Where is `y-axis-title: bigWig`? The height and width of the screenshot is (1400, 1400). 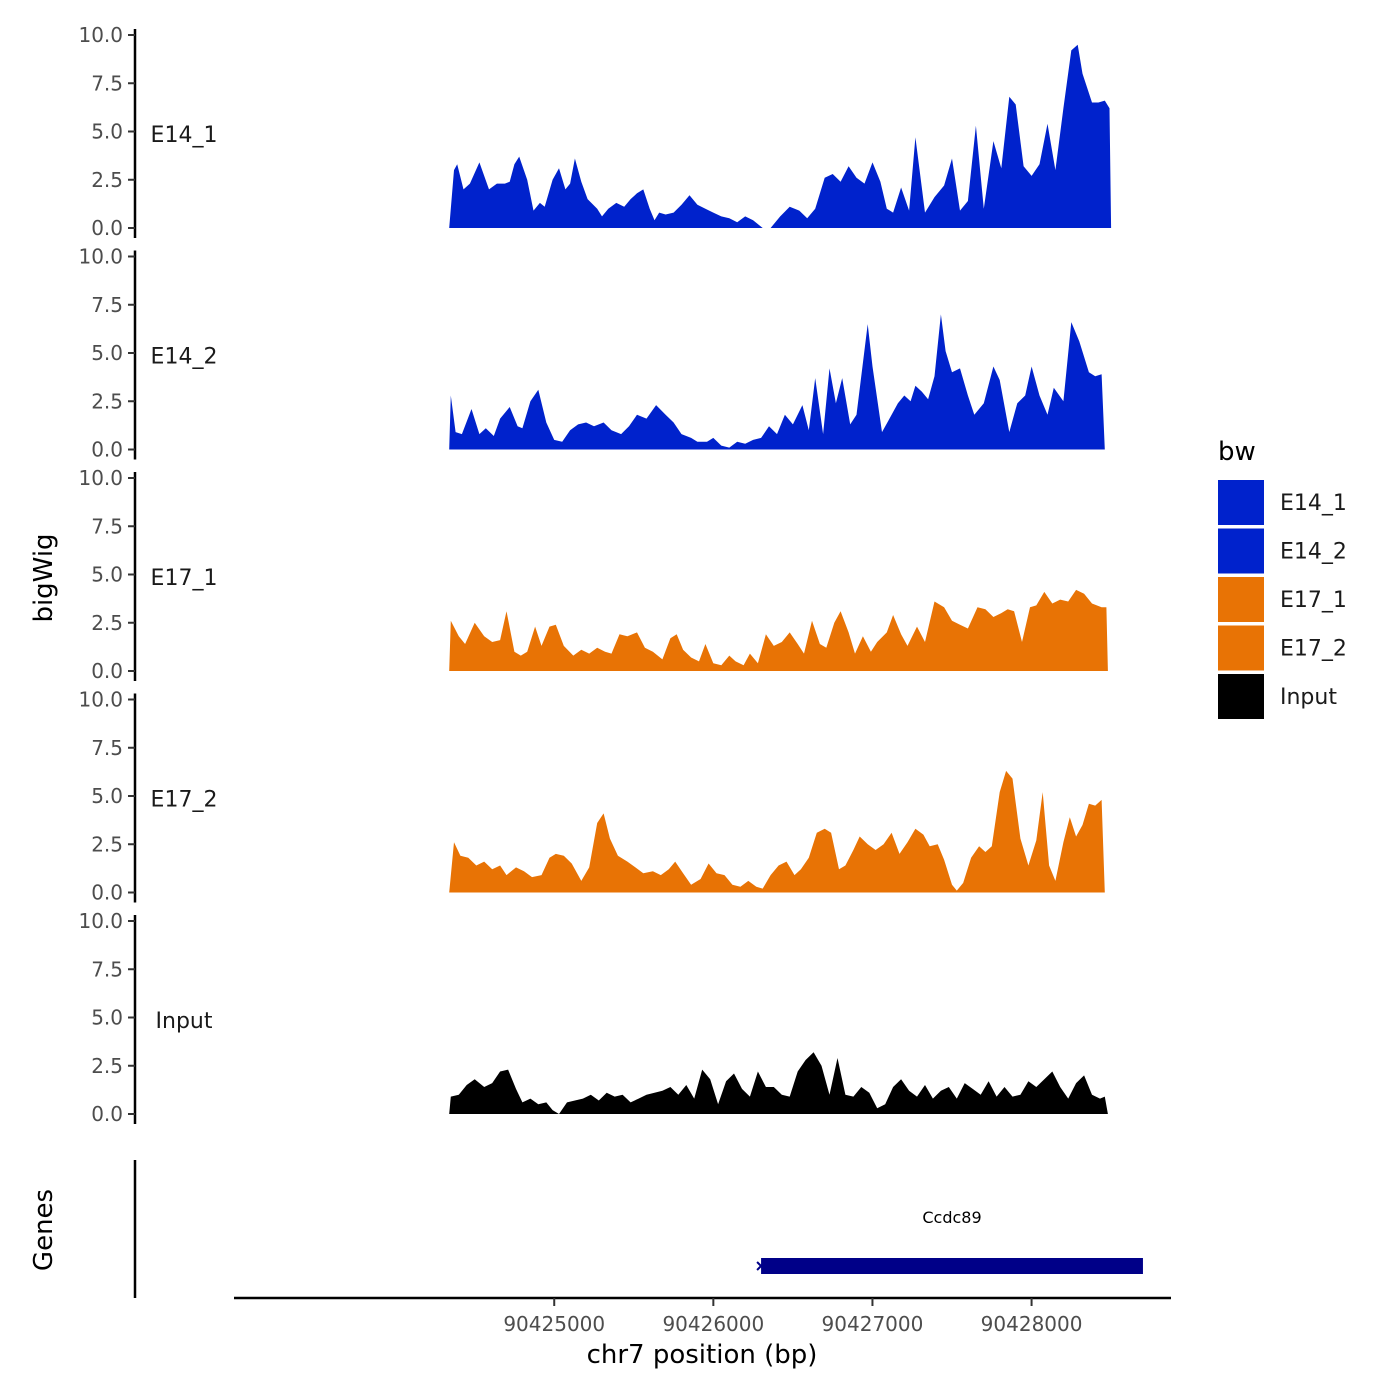
y-axis-title: bigWig is located at coordinates (44, 577).